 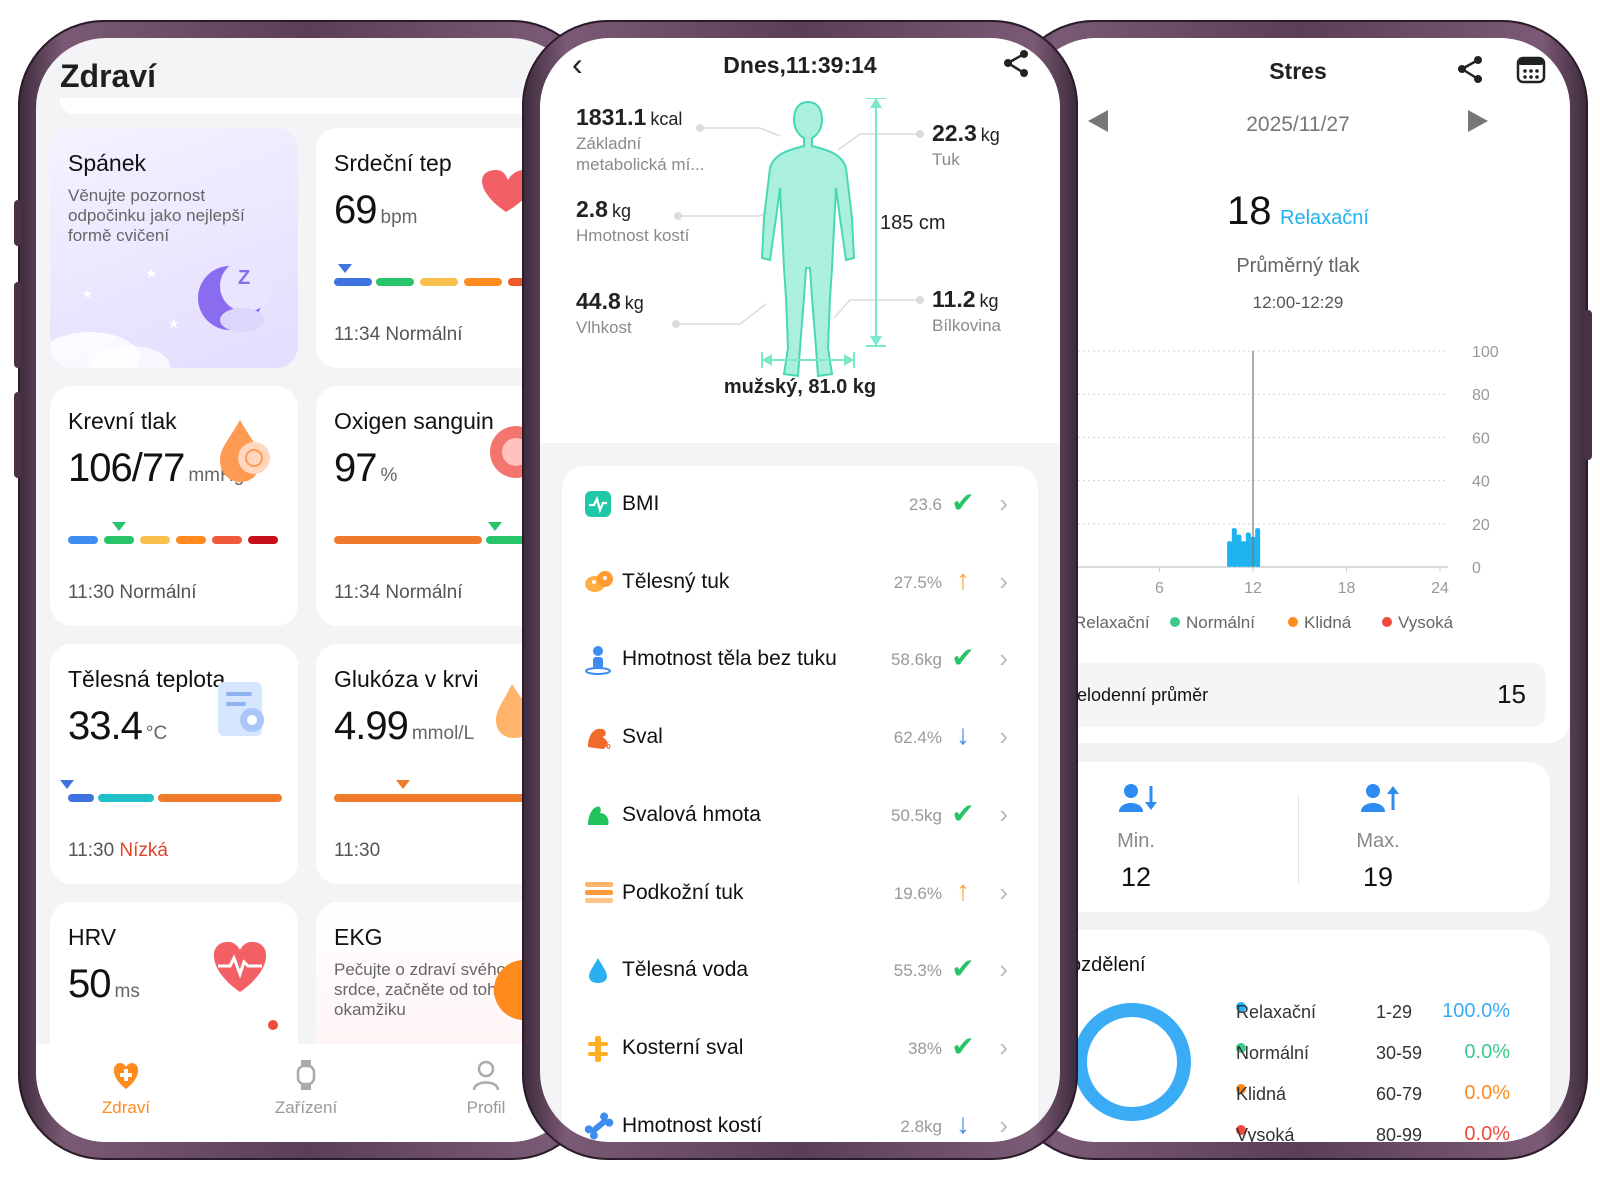 What do you see at coordinates (800, 816) in the screenshot?
I see `metric-row: Svalová hmota 50.5kg ✔ ›` at bounding box center [800, 816].